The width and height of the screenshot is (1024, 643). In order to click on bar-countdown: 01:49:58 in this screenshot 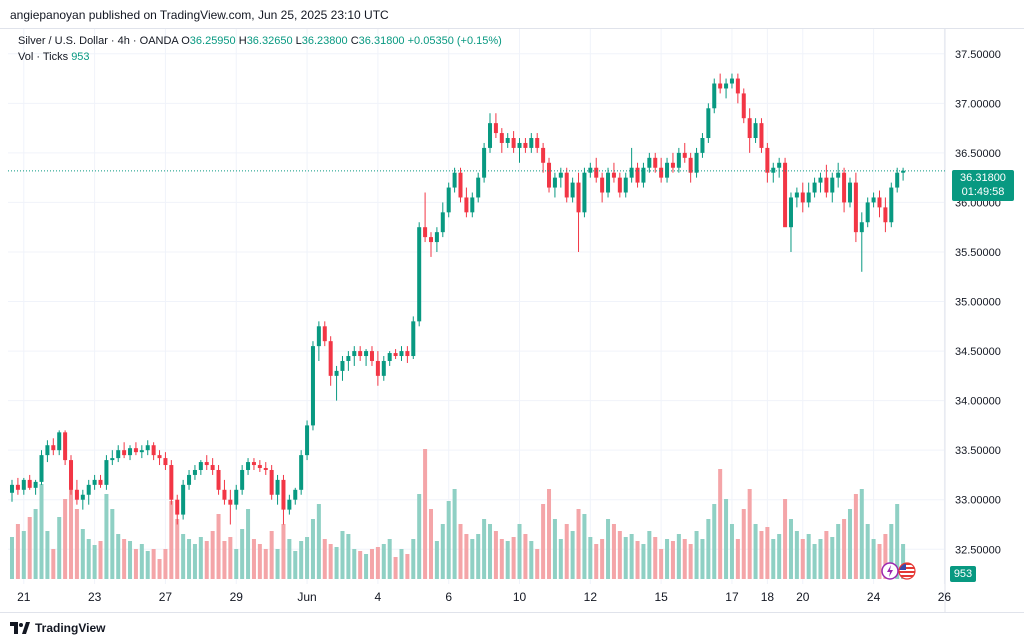, I will do `click(983, 192)`.